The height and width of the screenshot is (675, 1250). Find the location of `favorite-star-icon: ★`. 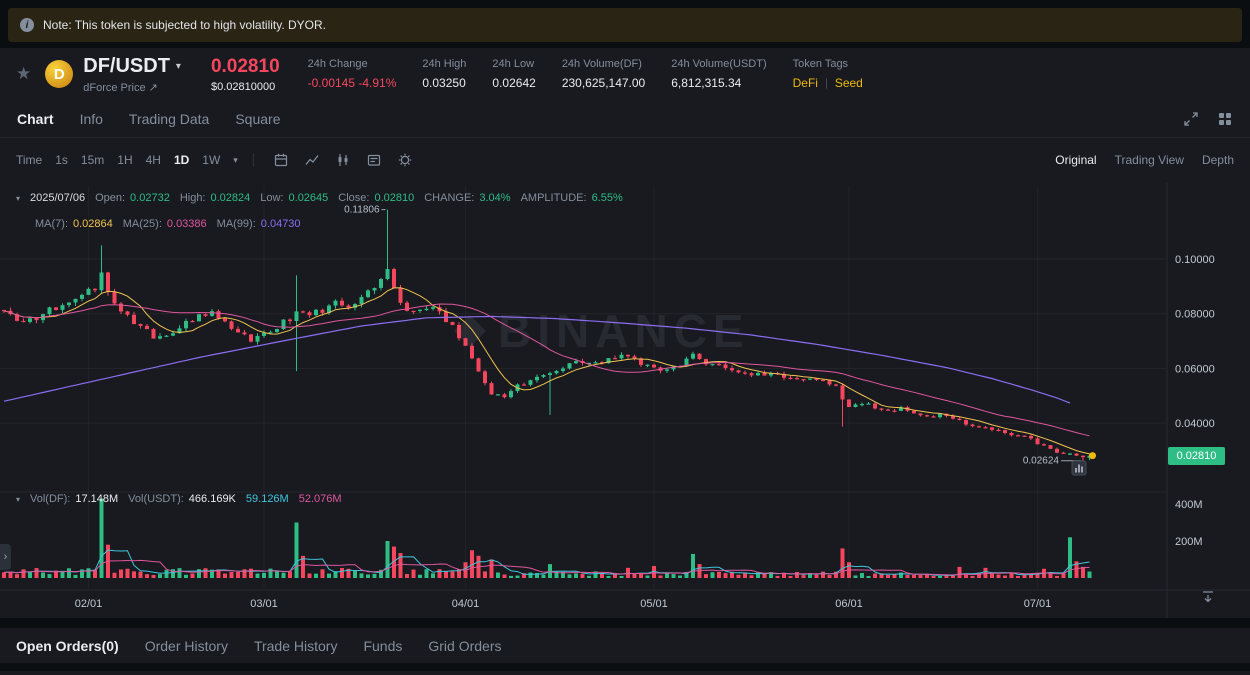

favorite-star-icon: ★ is located at coordinates (24, 73).